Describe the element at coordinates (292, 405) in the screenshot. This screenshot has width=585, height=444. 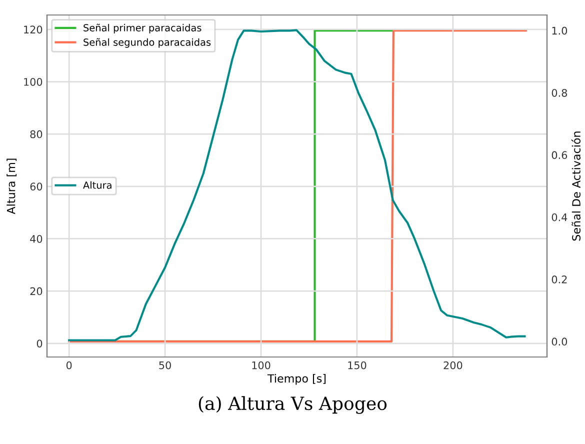
I see `text: (a) Altura Vs Apogeo` at that location.